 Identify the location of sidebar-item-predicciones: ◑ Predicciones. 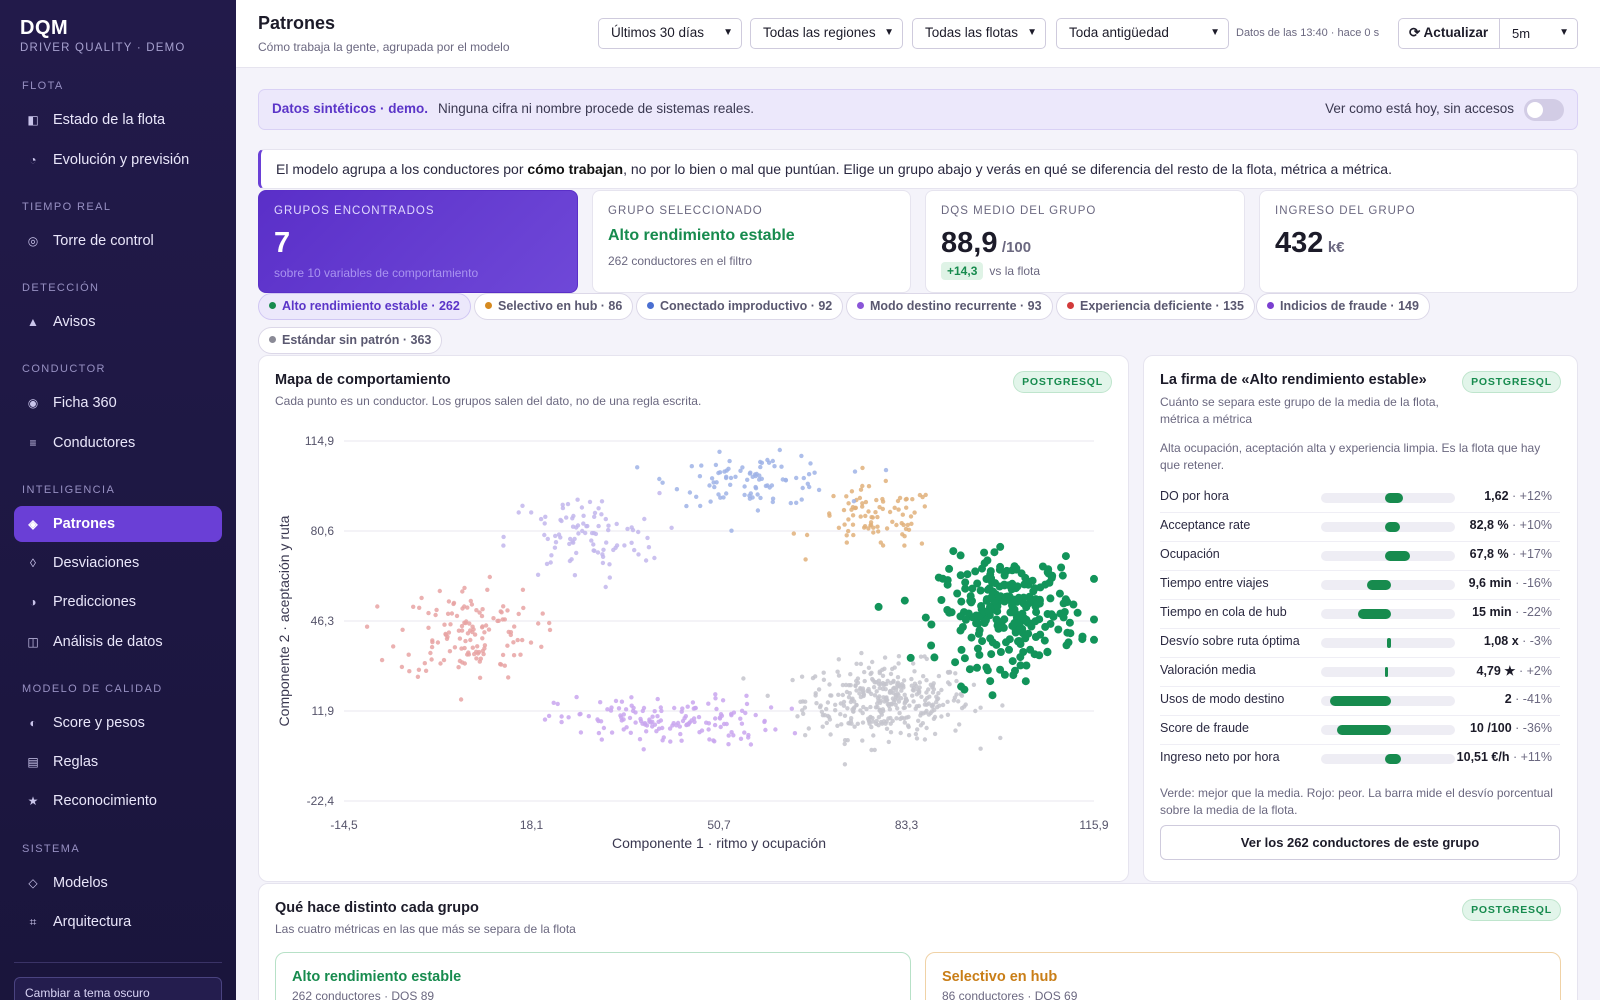
(118, 602).